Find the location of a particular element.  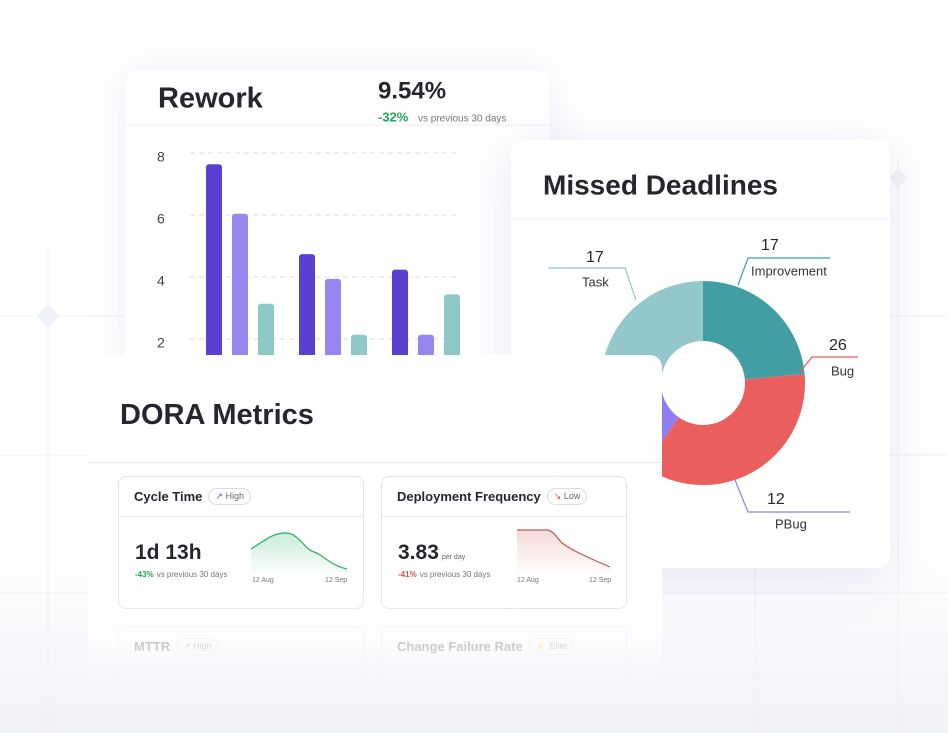

badge: ↘ Low is located at coordinates (567, 496).